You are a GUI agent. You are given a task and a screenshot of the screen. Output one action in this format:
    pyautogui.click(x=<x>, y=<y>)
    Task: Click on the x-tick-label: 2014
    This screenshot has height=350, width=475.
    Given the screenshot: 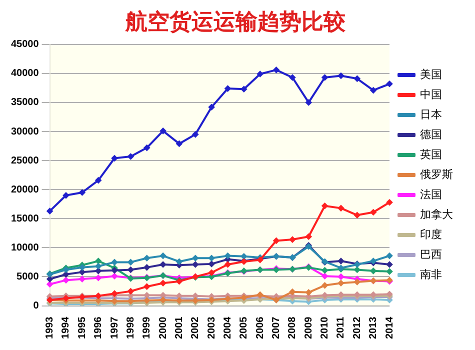 What is the action you would take?
    pyautogui.click(x=390, y=328)
    